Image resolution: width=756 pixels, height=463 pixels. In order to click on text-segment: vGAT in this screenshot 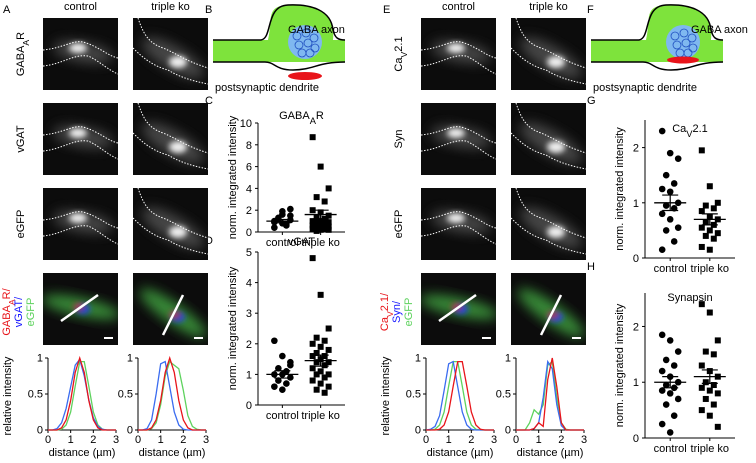, I will do `click(21, 139)`.